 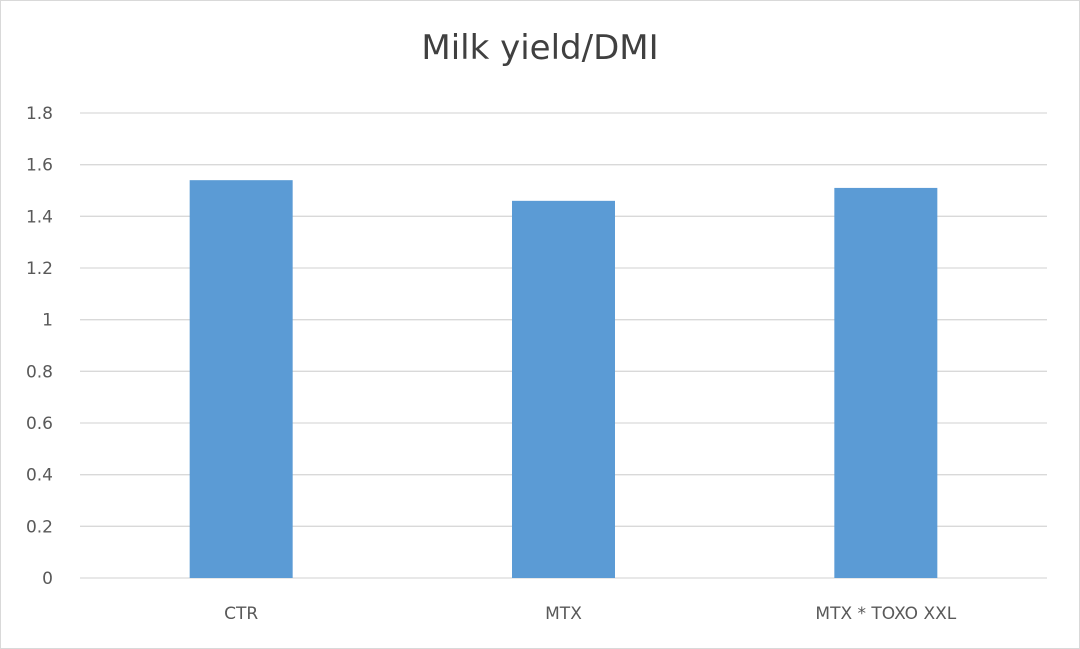 What do you see at coordinates (39, 217) in the screenshot?
I see `y-tick-label: 1.4` at bounding box center [39, 217].